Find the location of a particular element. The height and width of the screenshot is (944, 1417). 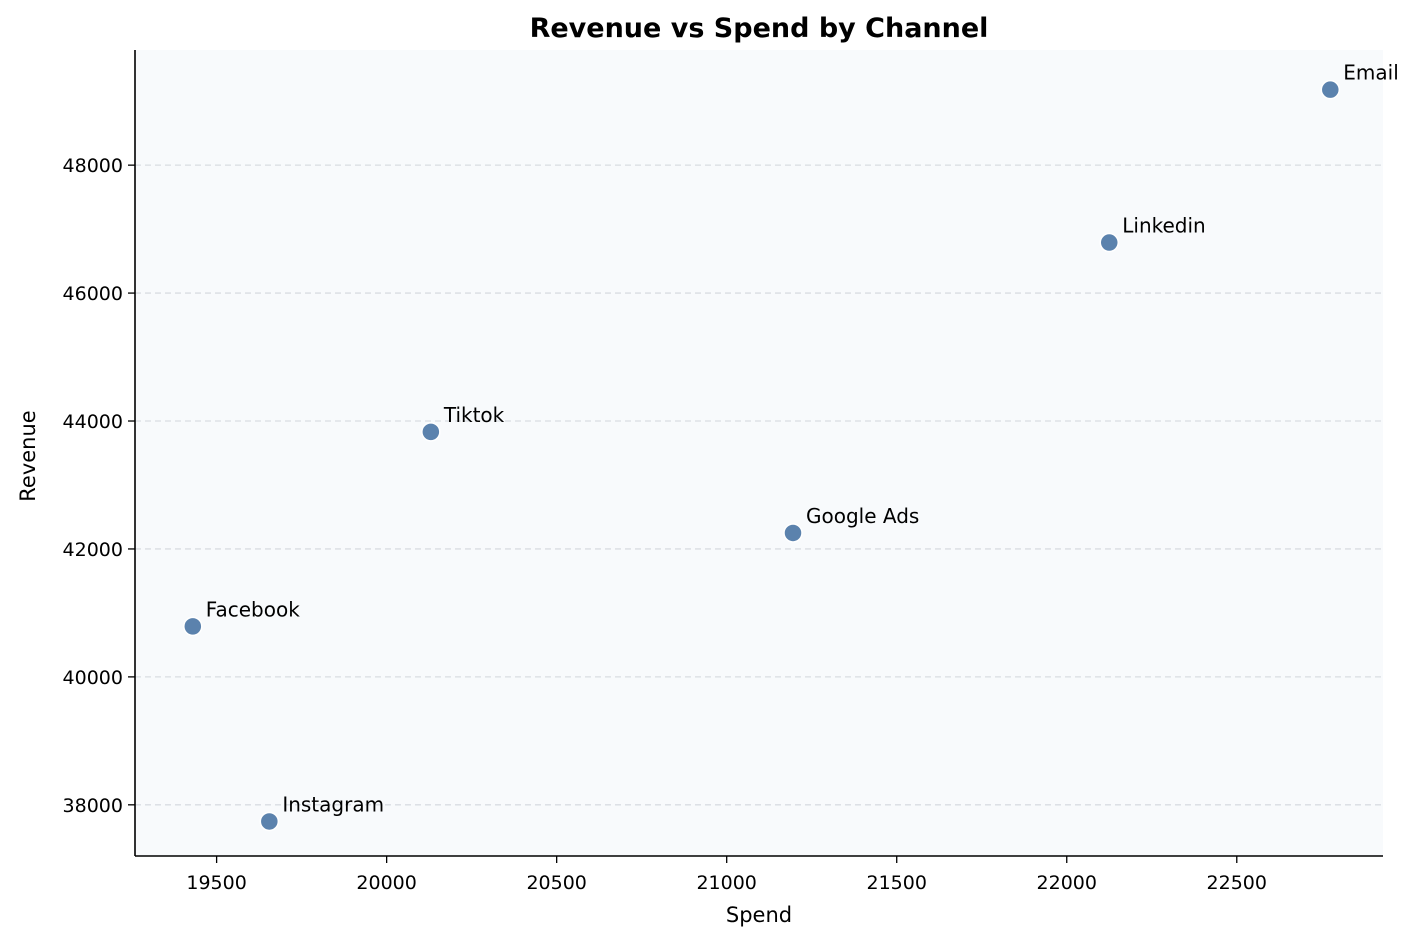

y-tick-label: 38000 is located at coordinates (93, 806).